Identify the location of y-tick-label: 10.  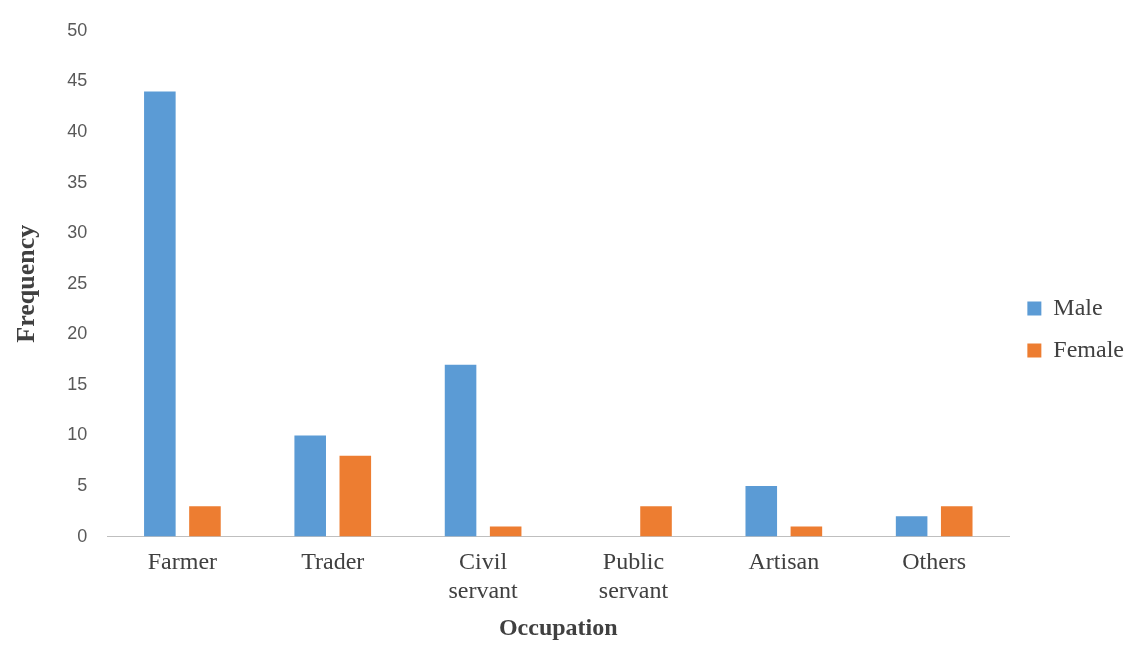
(77, 434).